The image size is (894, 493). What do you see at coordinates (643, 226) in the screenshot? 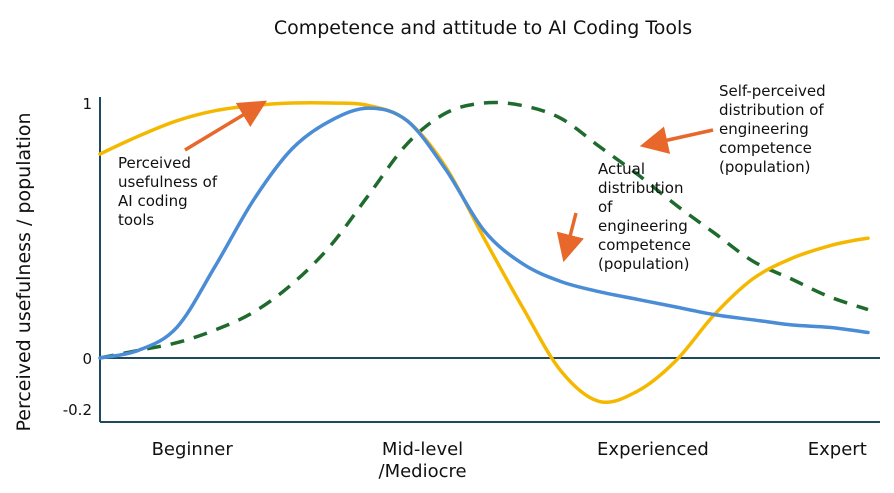
I see `annotation-1-line-3: engineering` at bounding box center [643, 226].